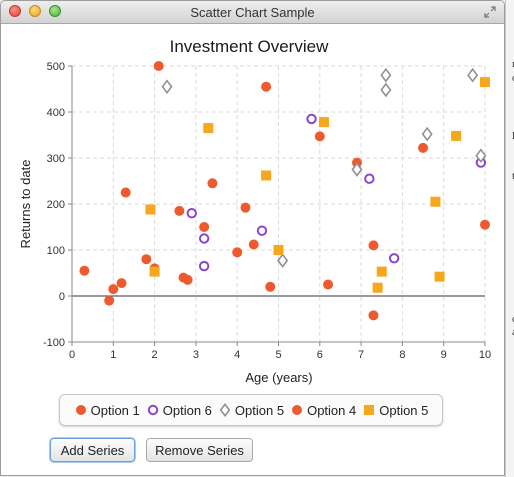 The image size is (514, 477). I want to click on y-tick-label: 500, so click(56, 67).